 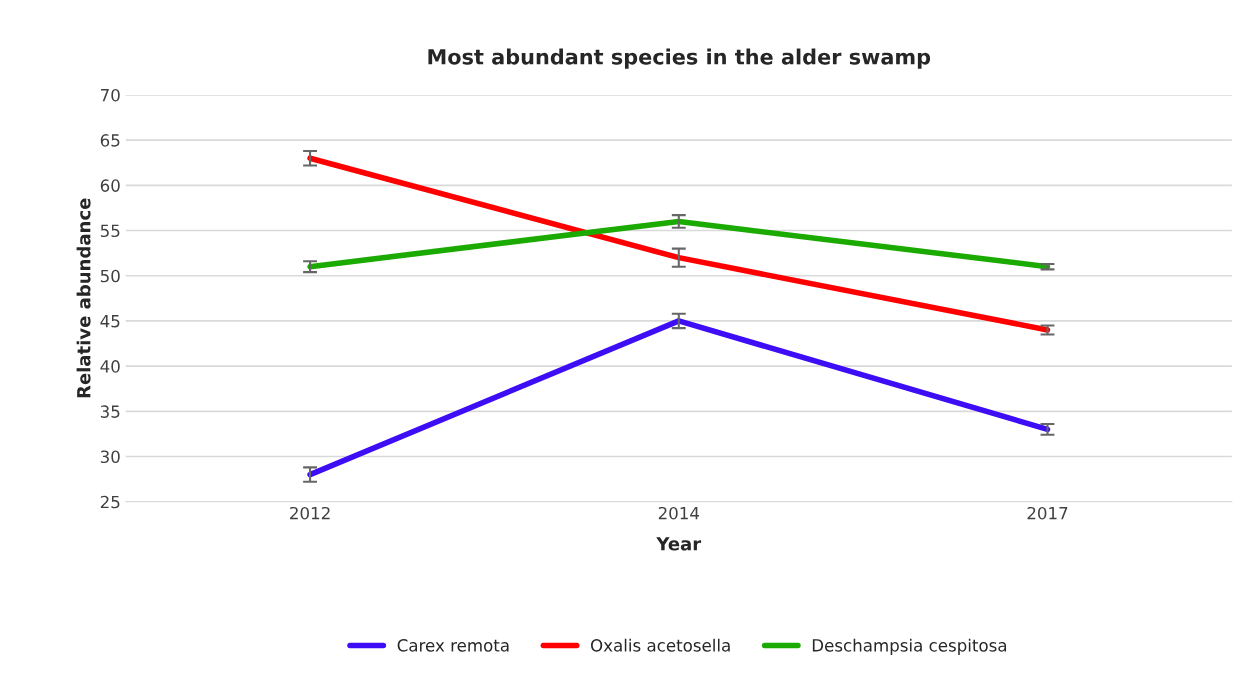 What do you see at coordinates (1047, 513) in the screenshot?
I see `x-tick-label: 2017` at bounding box center [1047, 513].